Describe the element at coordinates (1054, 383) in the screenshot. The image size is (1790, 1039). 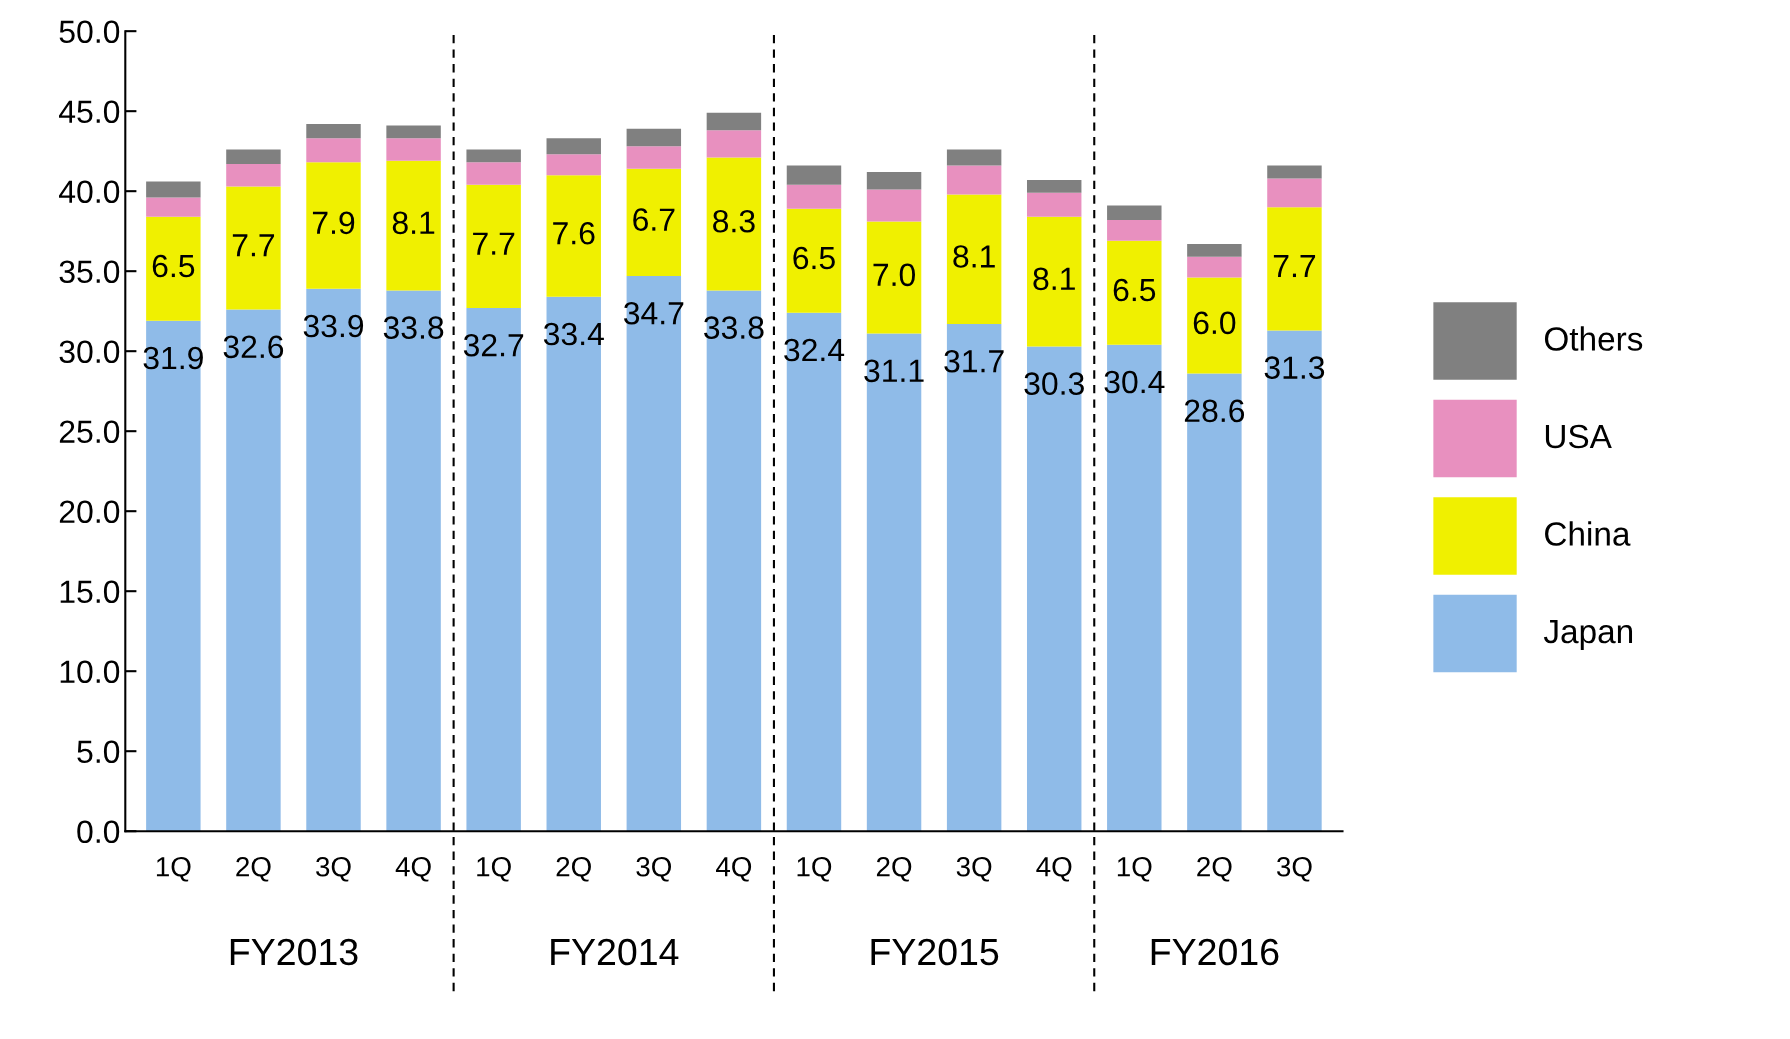
I see `data-label: 30.3` at that location.